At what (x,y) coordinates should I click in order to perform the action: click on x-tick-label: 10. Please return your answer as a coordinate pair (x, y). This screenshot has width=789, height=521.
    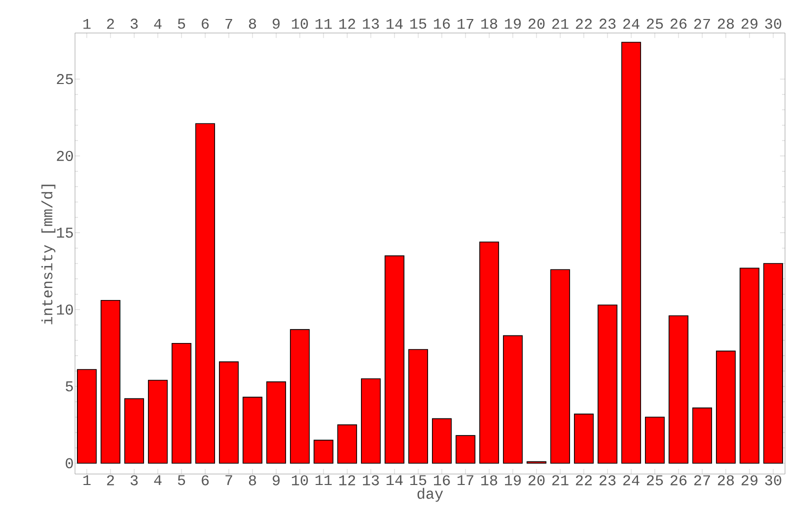
    Looking at the image, I should click on (300, 480).